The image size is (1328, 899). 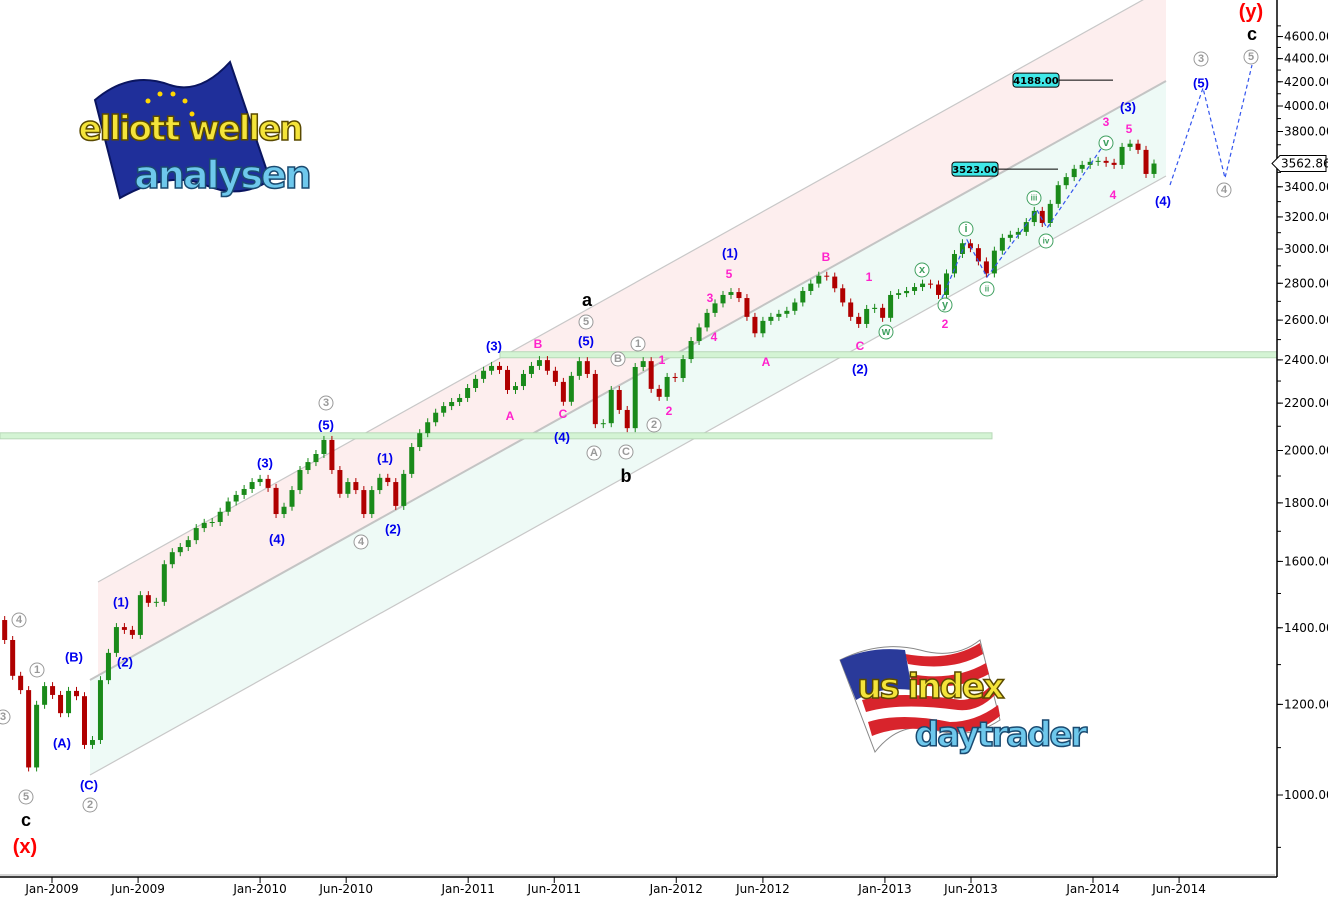 I want to click on x-tick-label: Jun-2013, so click(x=970, y=889).